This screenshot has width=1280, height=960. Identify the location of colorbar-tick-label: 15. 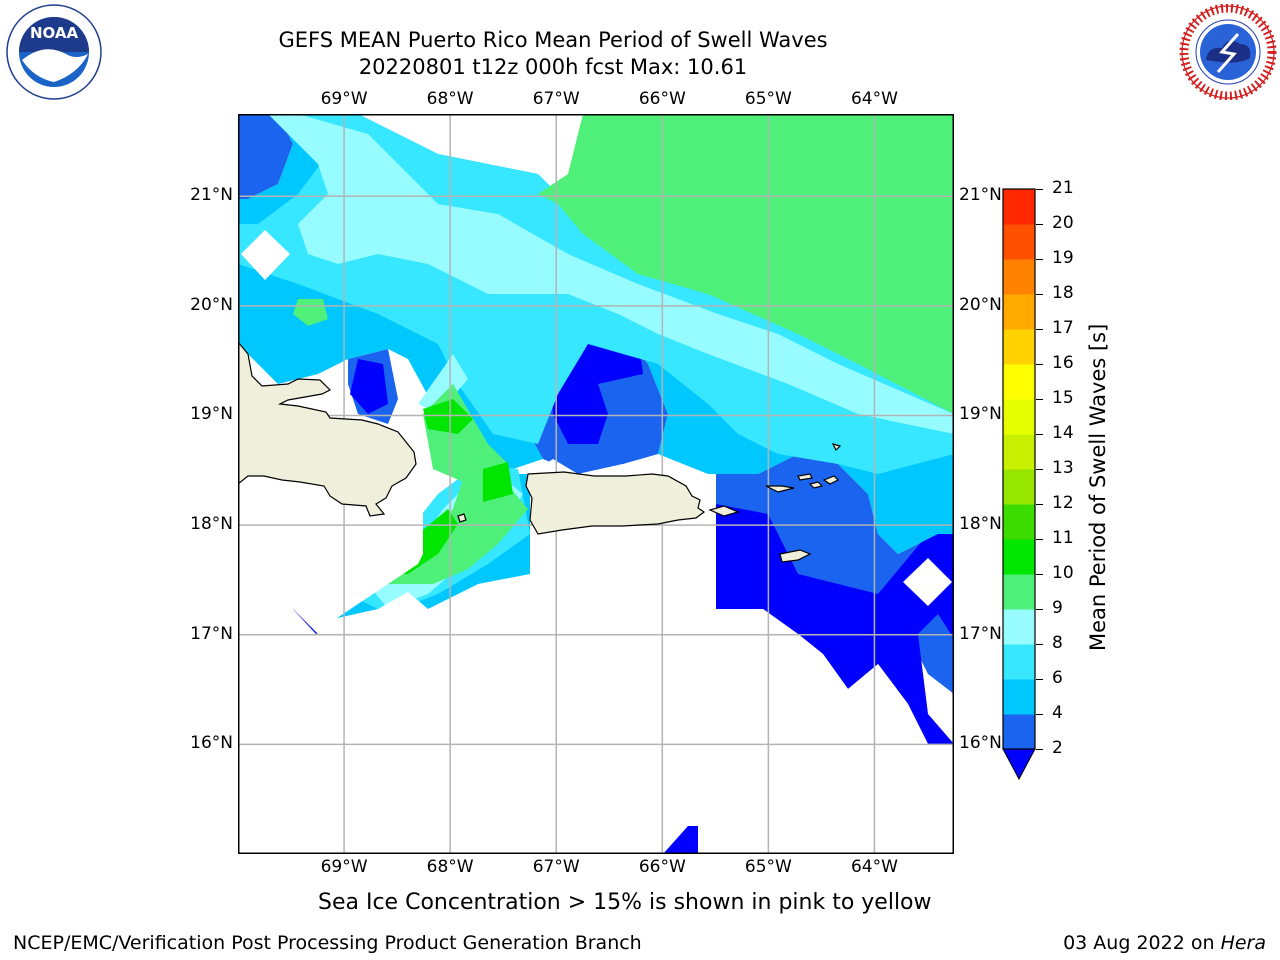
(1063, 398).